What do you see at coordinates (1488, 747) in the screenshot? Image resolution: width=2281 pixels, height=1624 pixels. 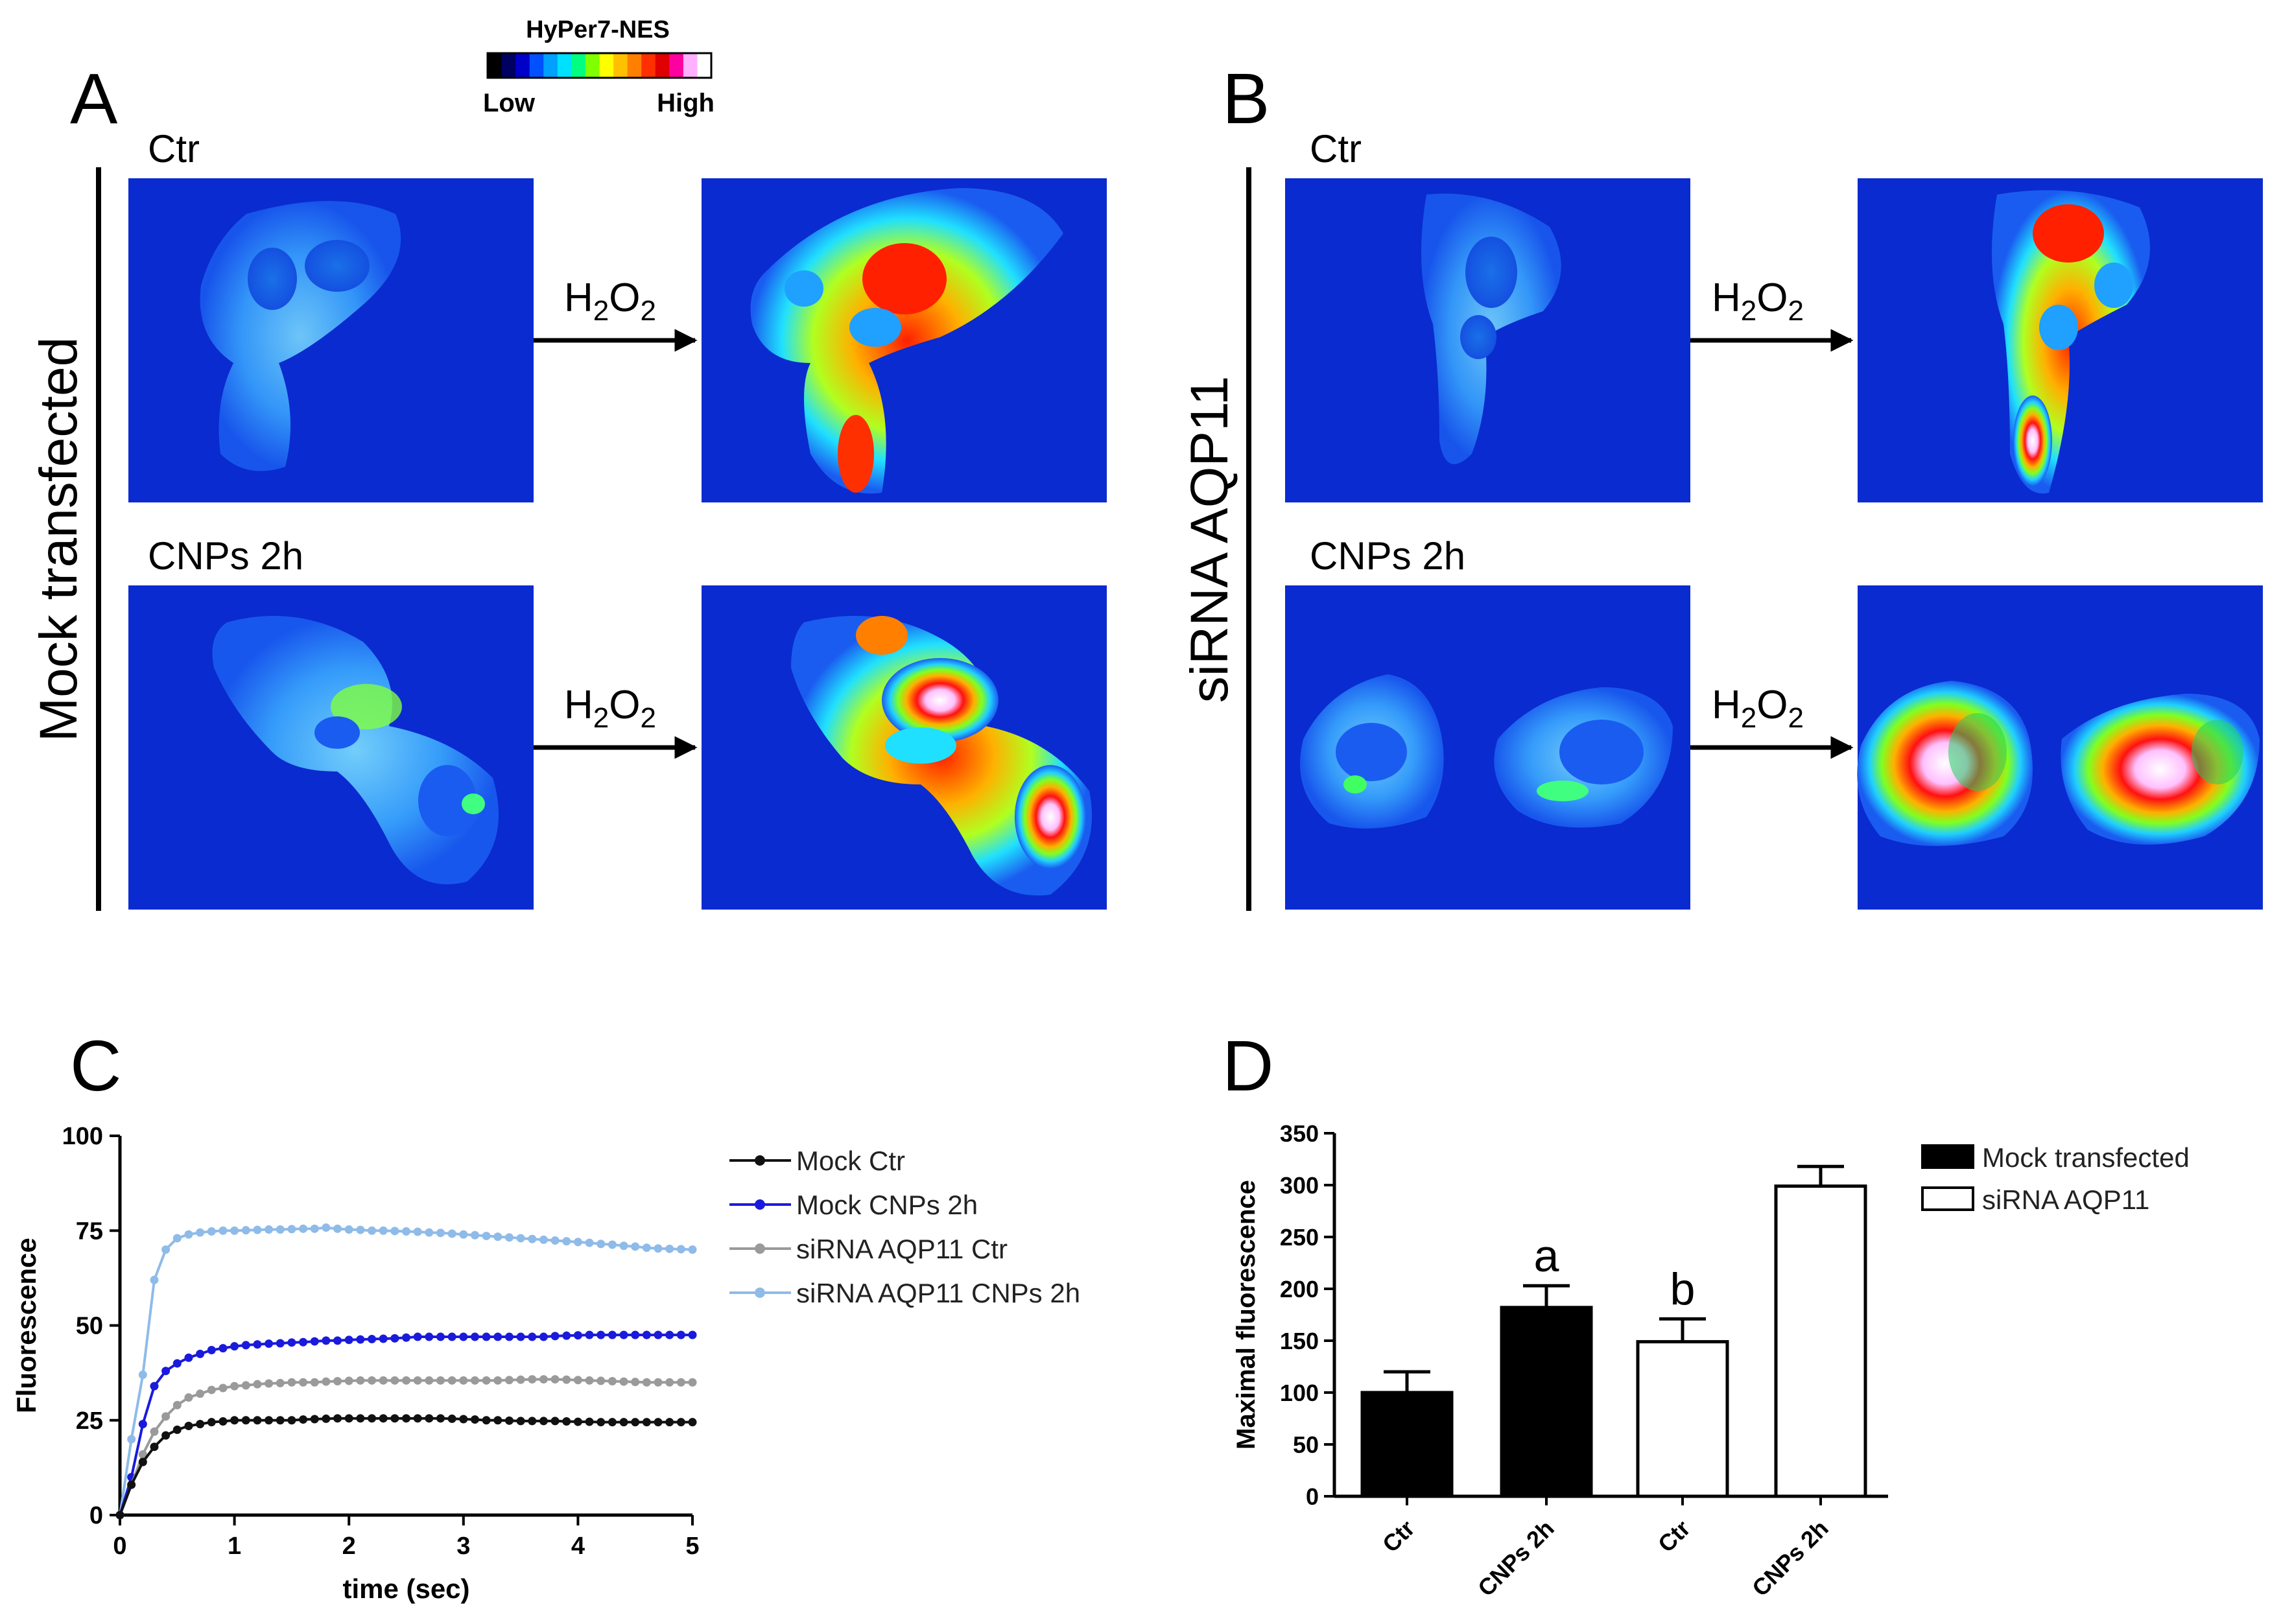 I see `micrograph-b-cnps-before` at bounding box center [1488, 747].